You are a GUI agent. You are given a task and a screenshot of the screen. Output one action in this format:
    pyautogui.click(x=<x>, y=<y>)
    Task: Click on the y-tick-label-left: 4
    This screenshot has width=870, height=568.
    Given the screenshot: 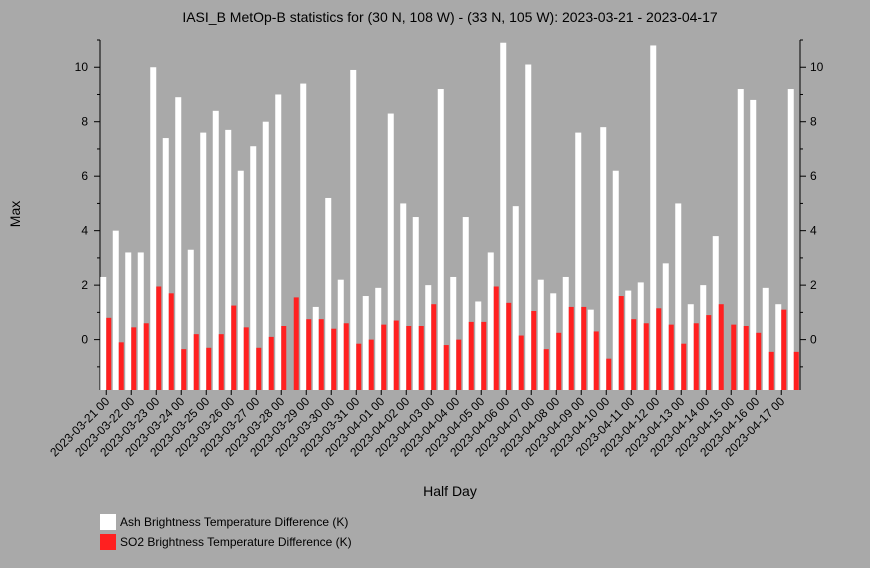 What is the action you would take?
    pyautogui.click(x=84, y=231)
    